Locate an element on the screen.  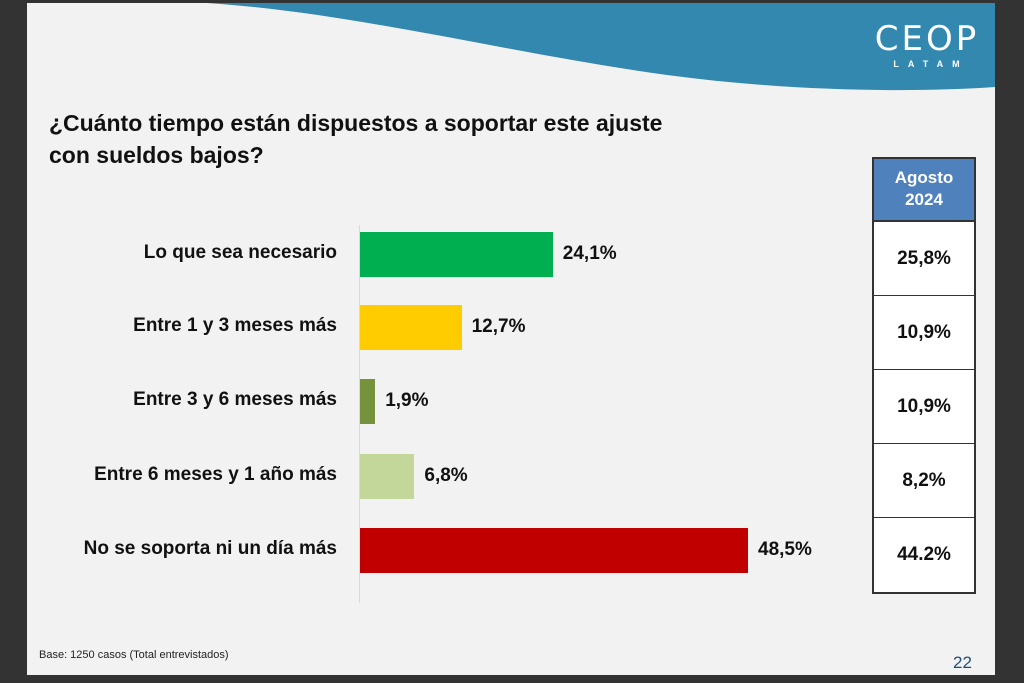
value-label: 1,9% is located at coordinates (407, 400).